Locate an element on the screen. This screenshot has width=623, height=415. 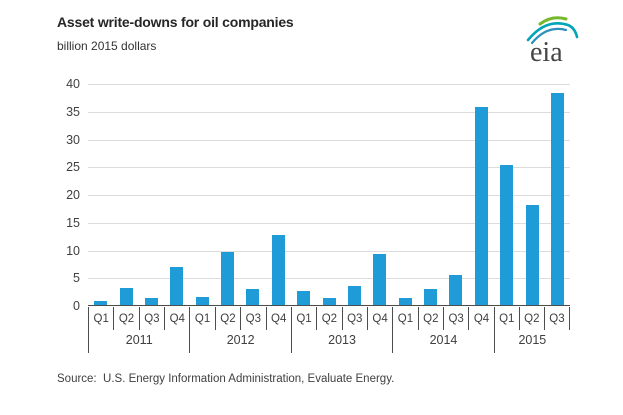
year-group: Q1 Q2 Q3 Q4 2014 is located at coordinates (442, 330).